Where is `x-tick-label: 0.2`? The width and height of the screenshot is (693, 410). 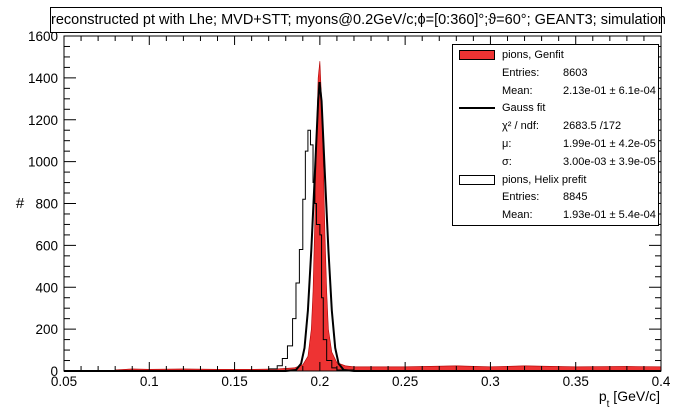 x-tick-label: 0.2 is located at coordinates (319, 381).